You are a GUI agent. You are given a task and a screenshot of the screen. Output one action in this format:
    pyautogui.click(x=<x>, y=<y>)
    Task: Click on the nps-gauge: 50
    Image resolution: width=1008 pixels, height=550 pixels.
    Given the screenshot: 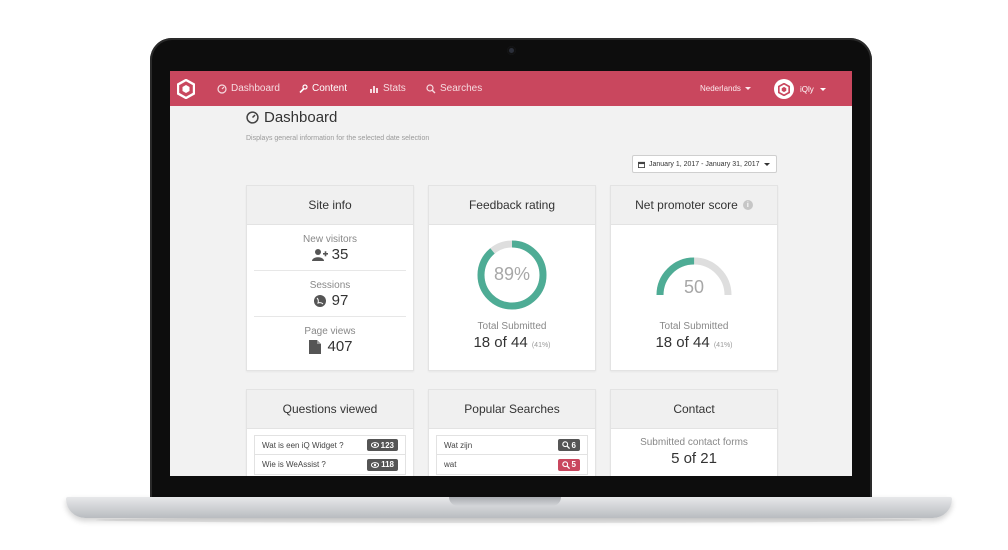 What is the action you would take?
    pyautogui.click(x=694, y=273)
    